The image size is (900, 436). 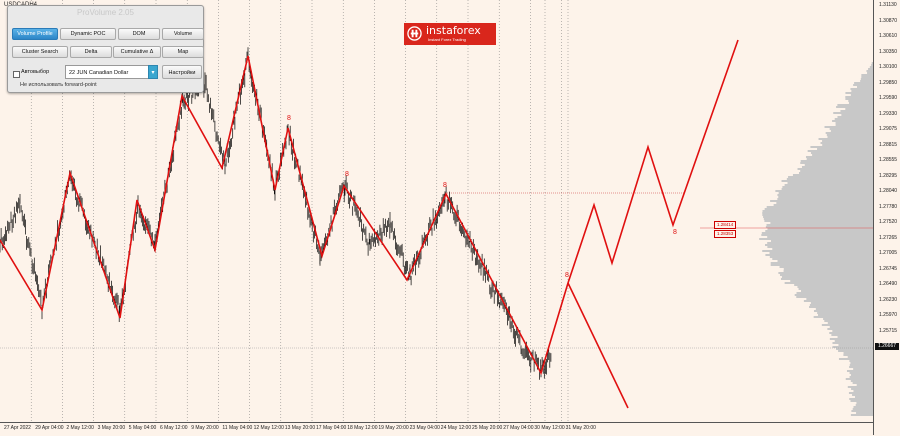 I want to click on date-tick-label: 17 May 04:00, so click(x=331, y=428).